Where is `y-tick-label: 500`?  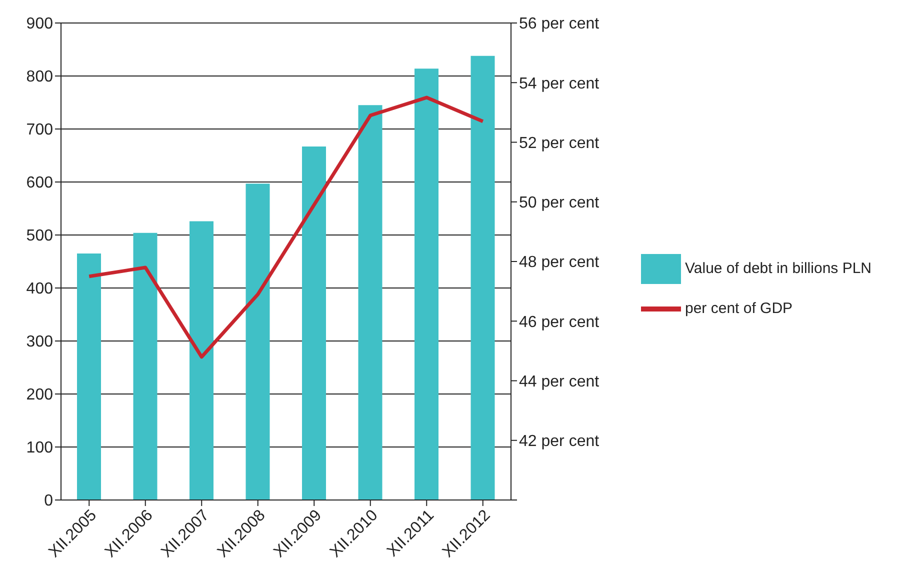
y-tick-label: 500 is located at coordinates (40, 236).